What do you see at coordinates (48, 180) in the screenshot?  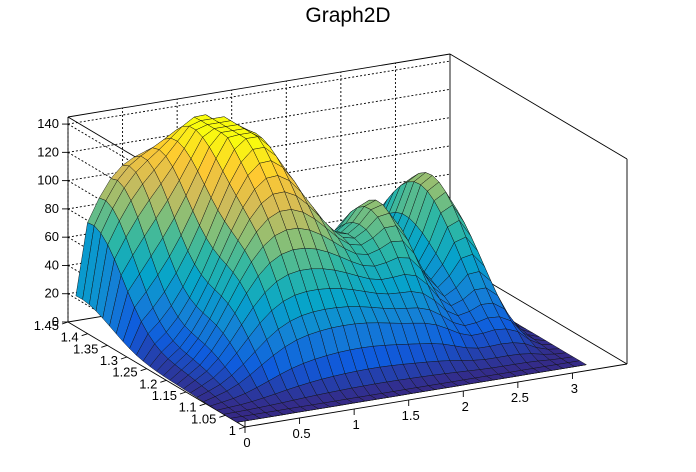 I see `z-tick-label: 100` at bounding box center [48, 180].